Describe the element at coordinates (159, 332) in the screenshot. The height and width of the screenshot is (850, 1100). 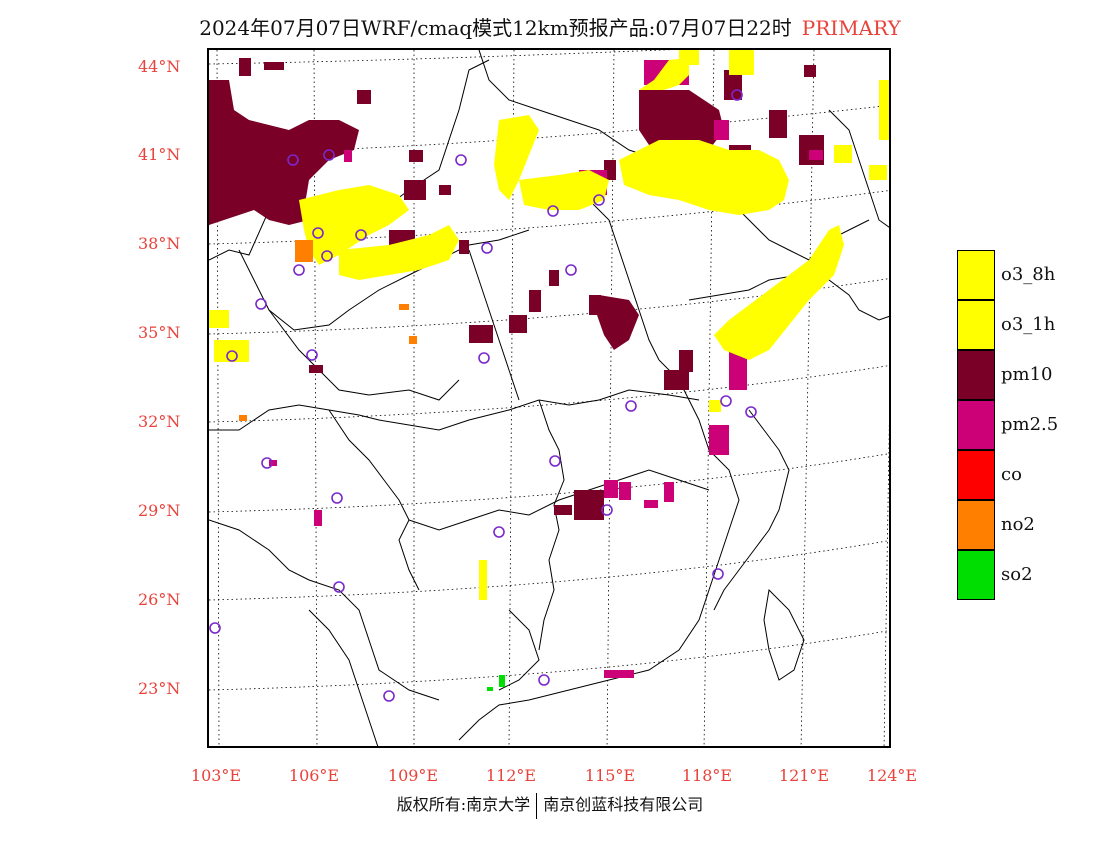
I see `lat-label-35: 35°N` at that location.